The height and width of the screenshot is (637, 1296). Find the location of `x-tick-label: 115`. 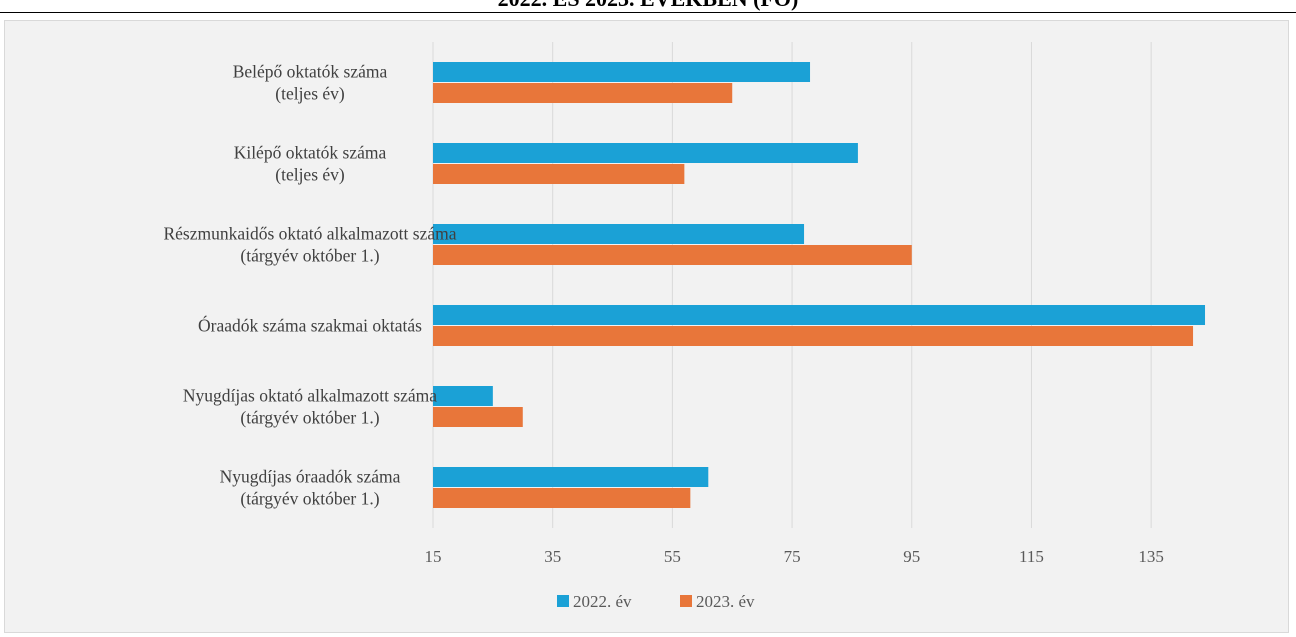

x-tick-label: 115 is located at coordinates (1031, 556).